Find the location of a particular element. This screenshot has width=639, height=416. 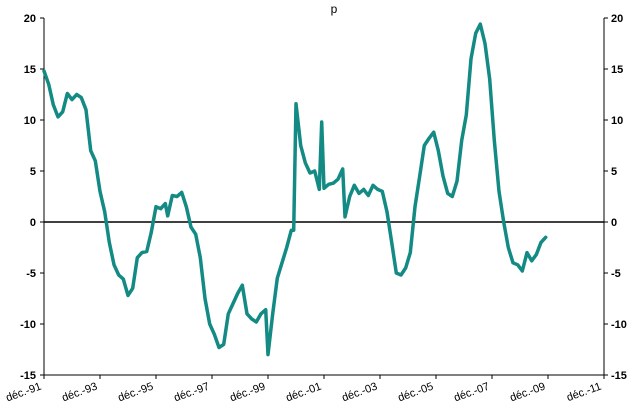

x-tick-label: déc.-93 is located at coordinates (79, 393).